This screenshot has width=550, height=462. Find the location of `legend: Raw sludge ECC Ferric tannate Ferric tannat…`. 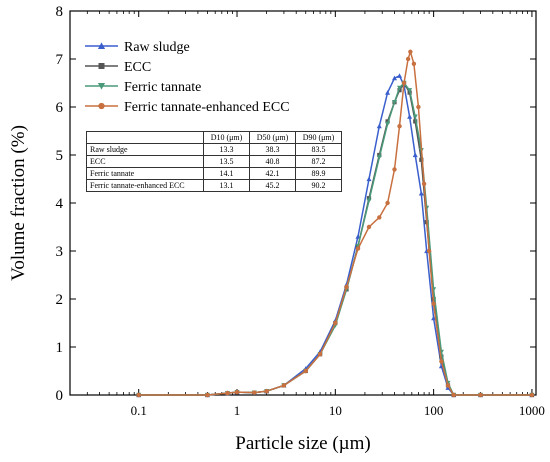

legend: Raw sludge ECC Ferric tannate Ferric tannat… is located at coordinates (187, 77).